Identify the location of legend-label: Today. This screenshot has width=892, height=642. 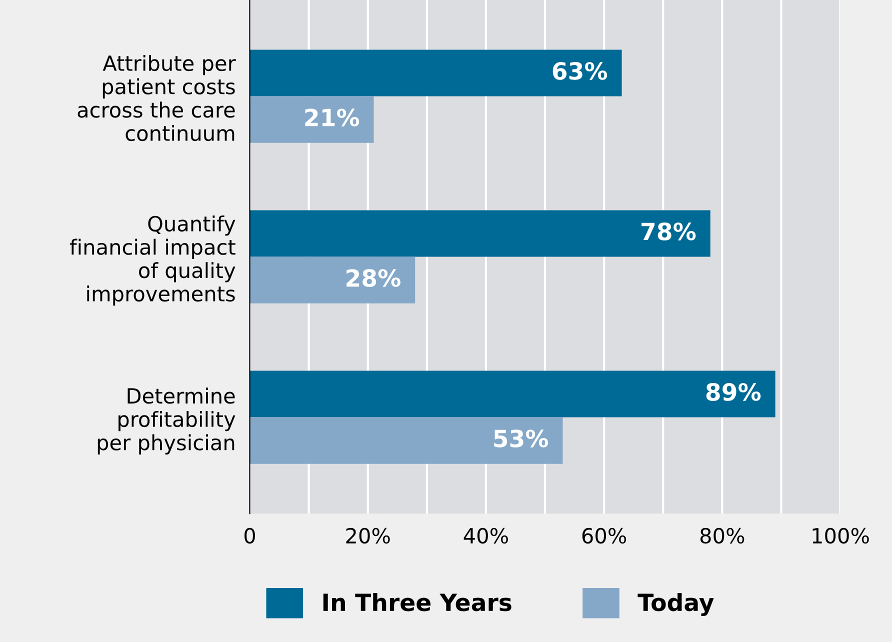
(676, 604).